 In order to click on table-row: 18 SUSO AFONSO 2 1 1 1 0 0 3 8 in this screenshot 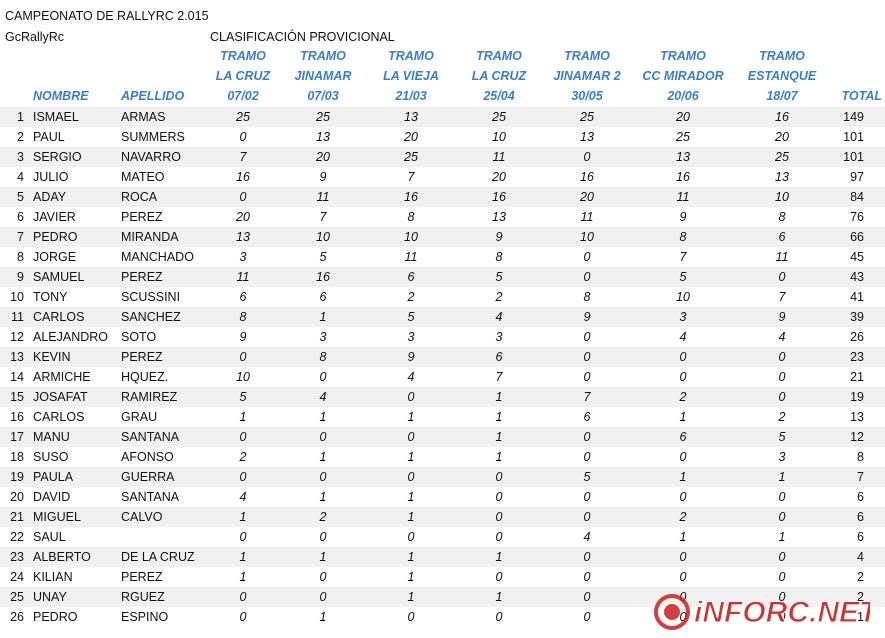, I will do `click(442, 457)`.